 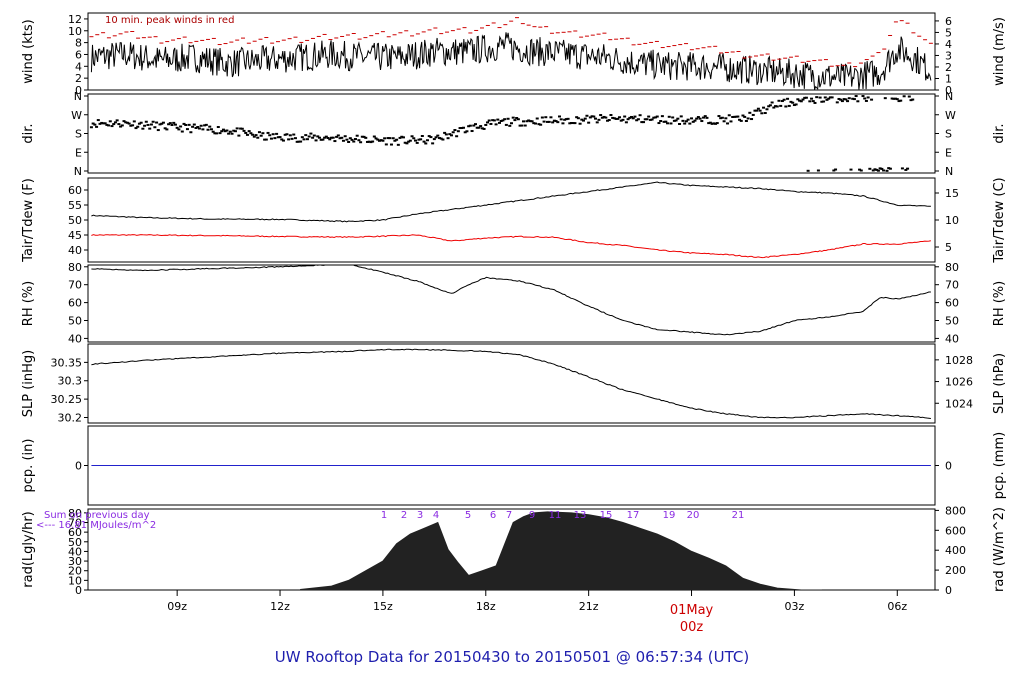 I want to click on wind-ytick-label-left: 0, so click(x=78, y=90).